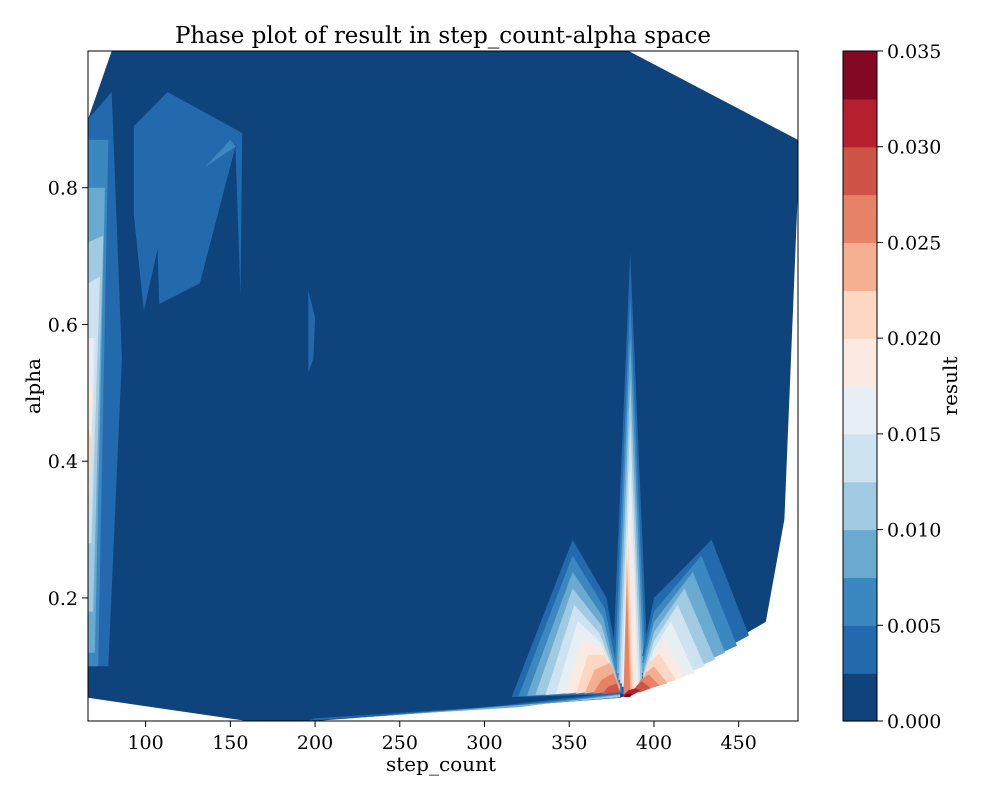 The height and width of the screenshot is (805, 1000). What do you see at coordinates (914, 435) in the screenshot?
I see `colorbar-tick-label: 0.015` at bounding box center [914, 435].